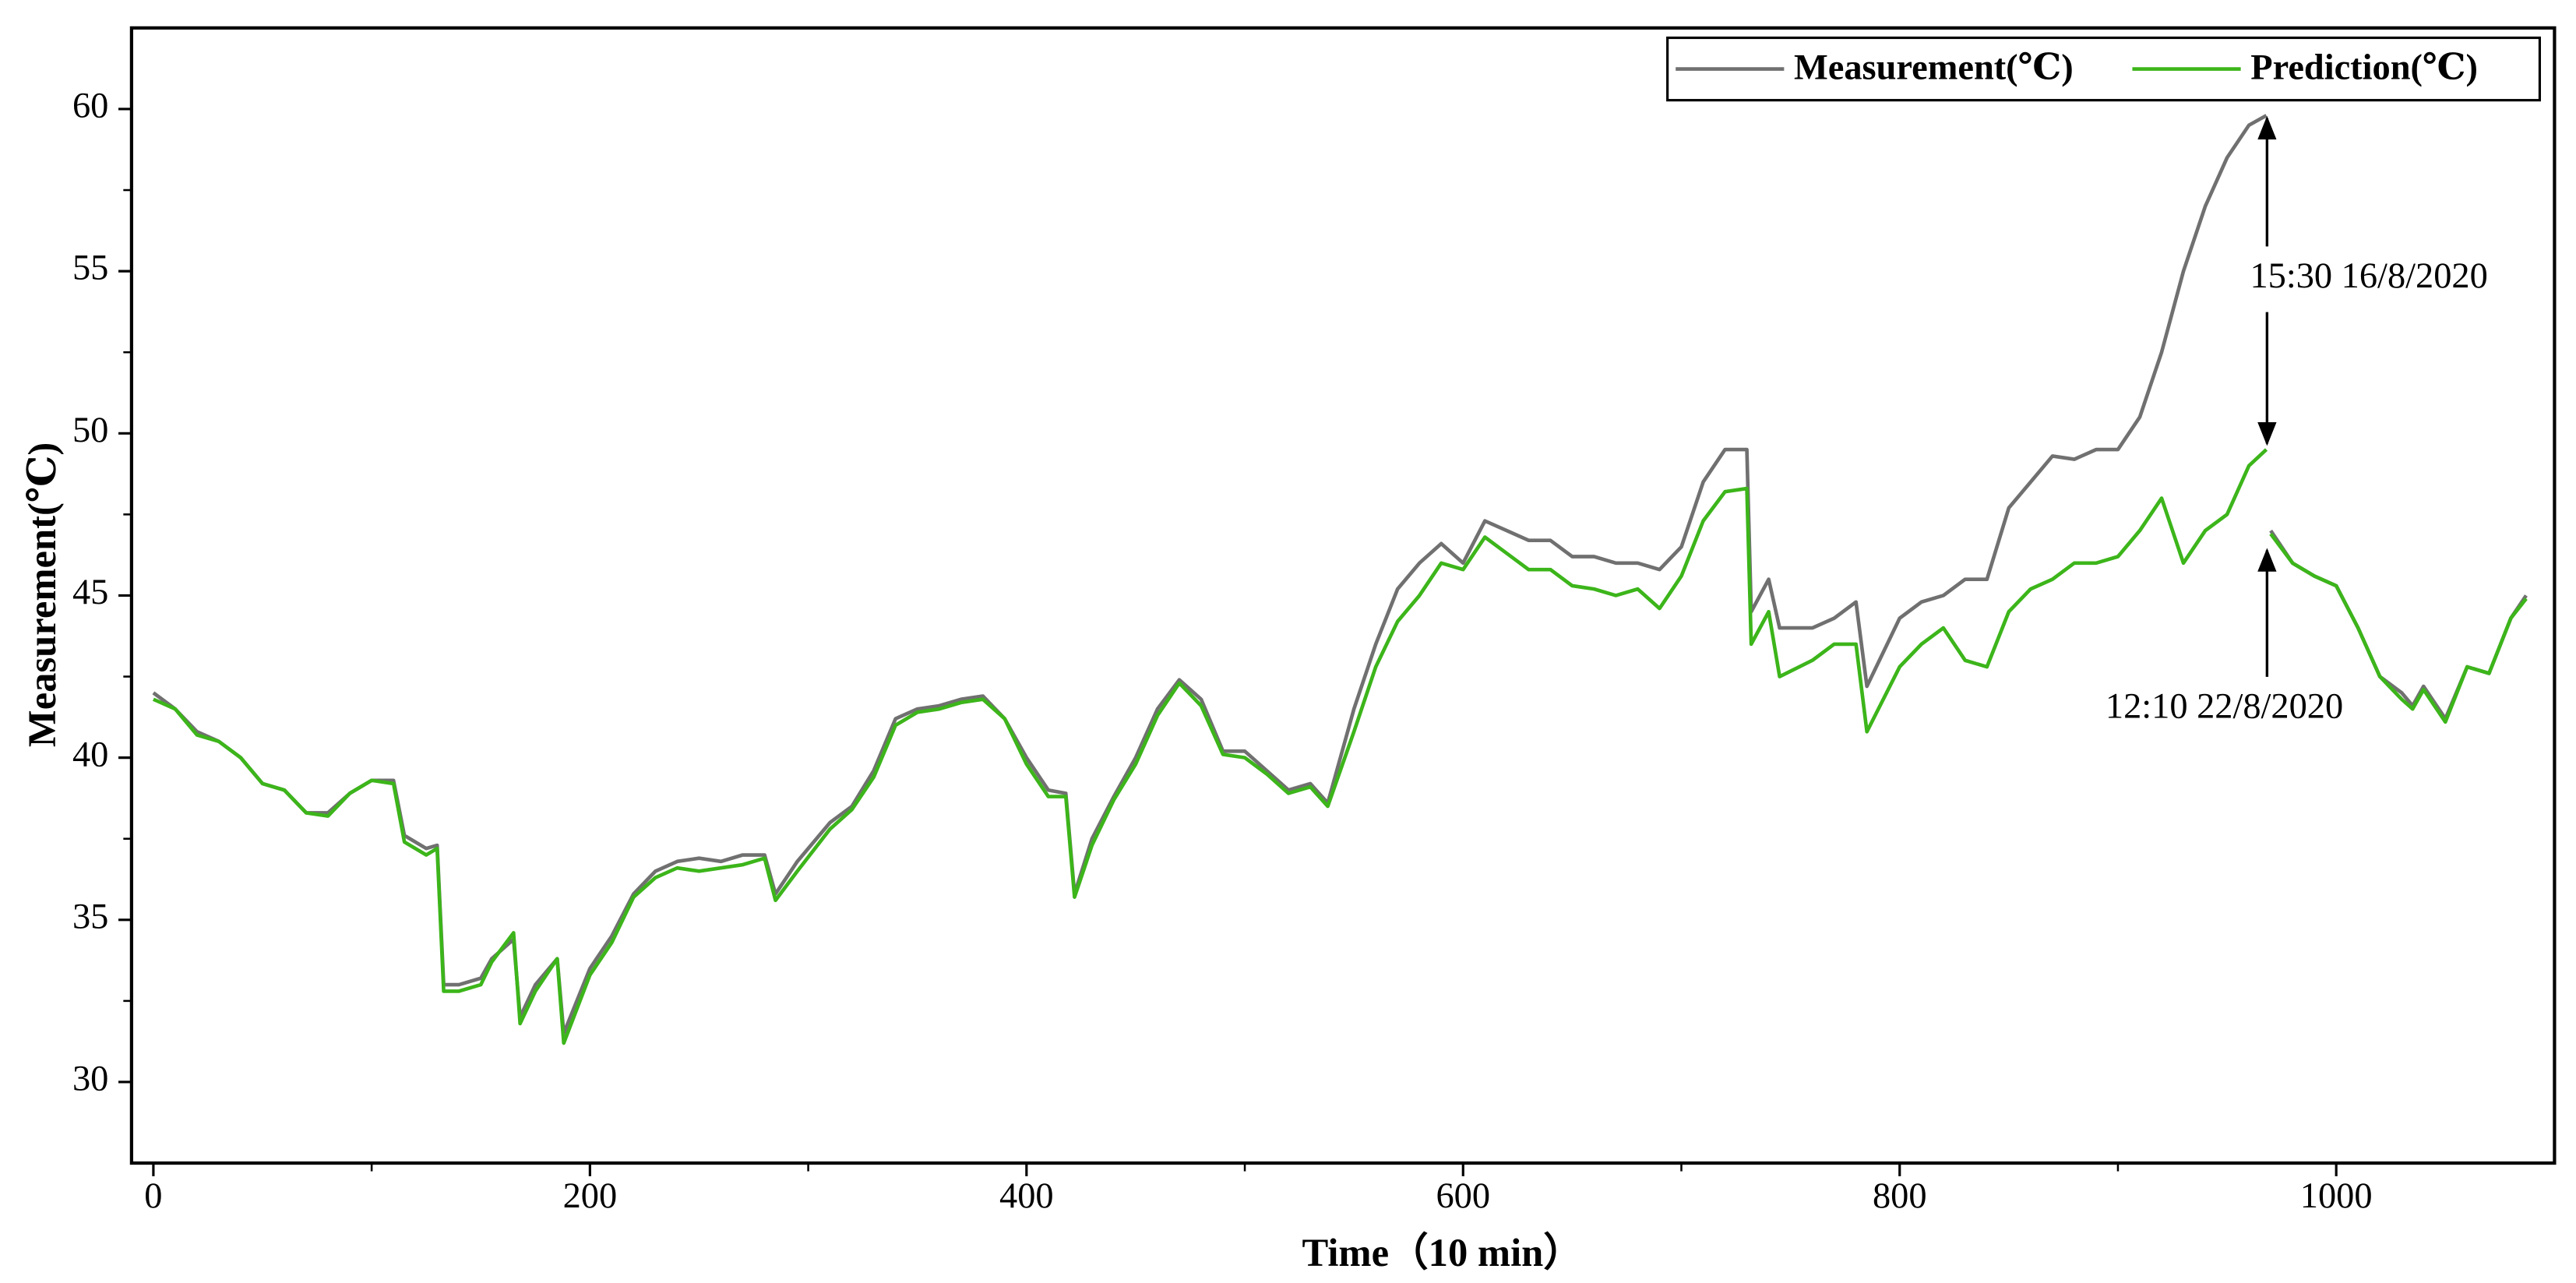 The width and height of the screenshot is (2576, 1283). I want to click on y-tick-label: 55, so click(90, 268).